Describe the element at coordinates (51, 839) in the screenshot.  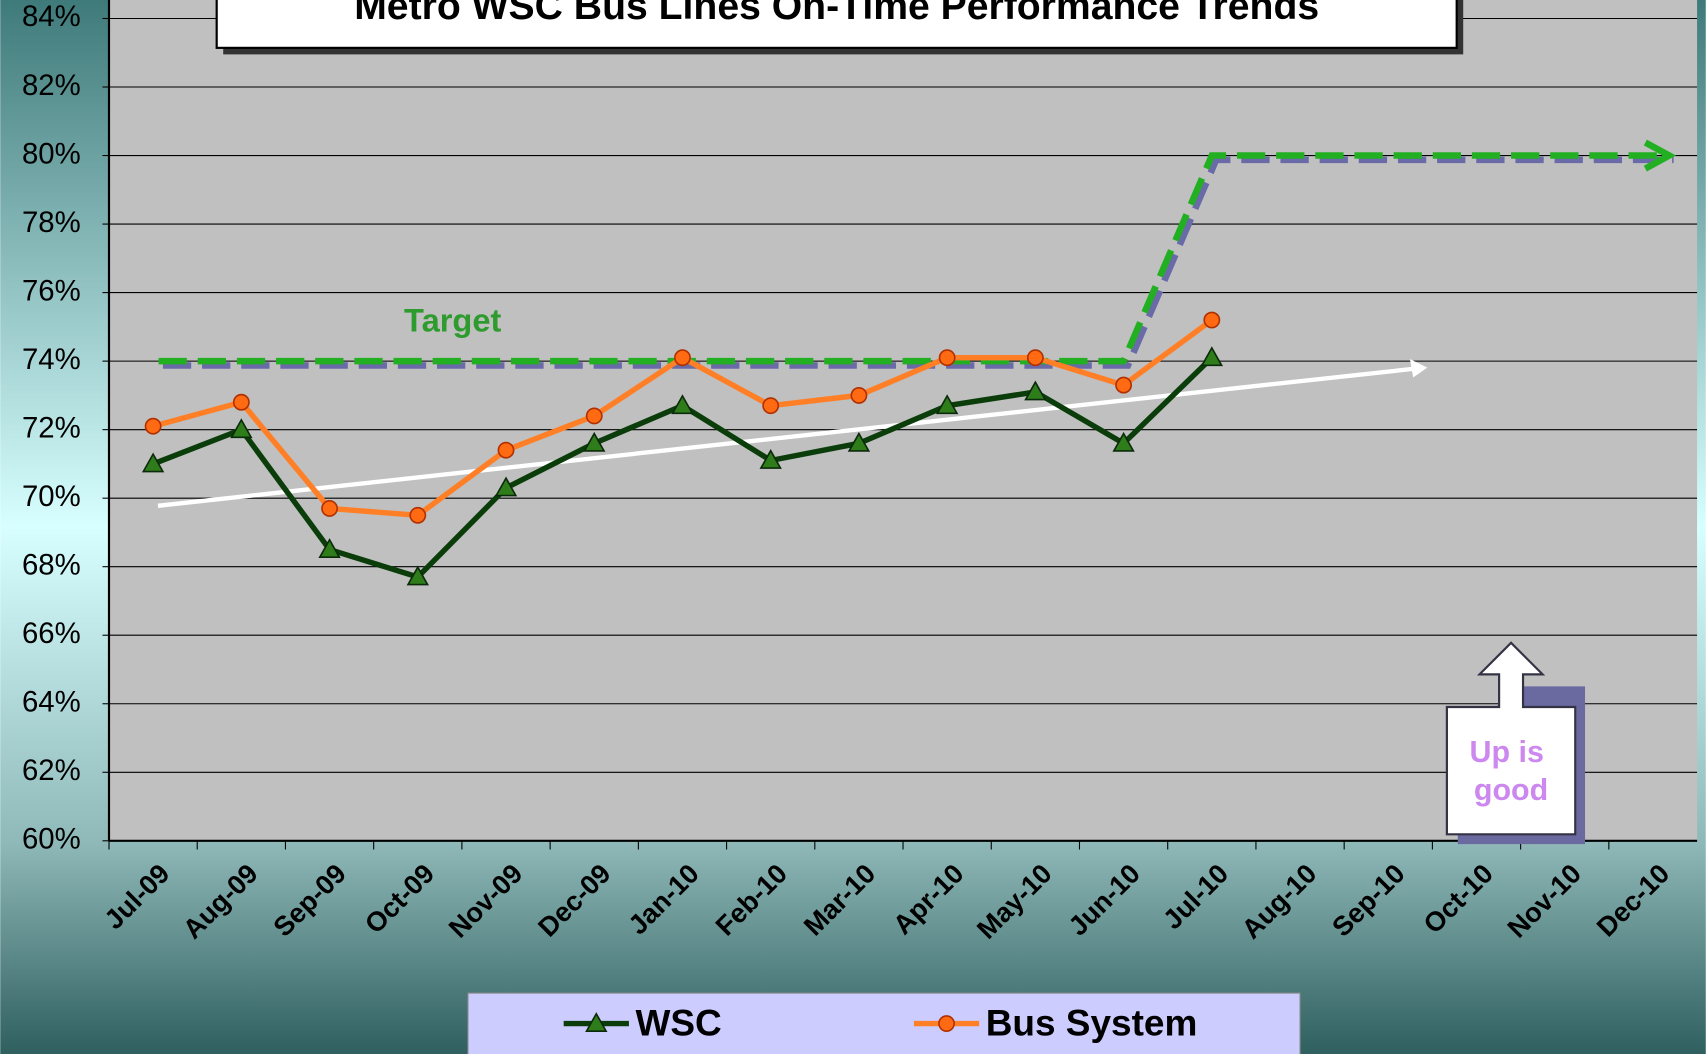
I see `y-tick-label: 60%` at that location.